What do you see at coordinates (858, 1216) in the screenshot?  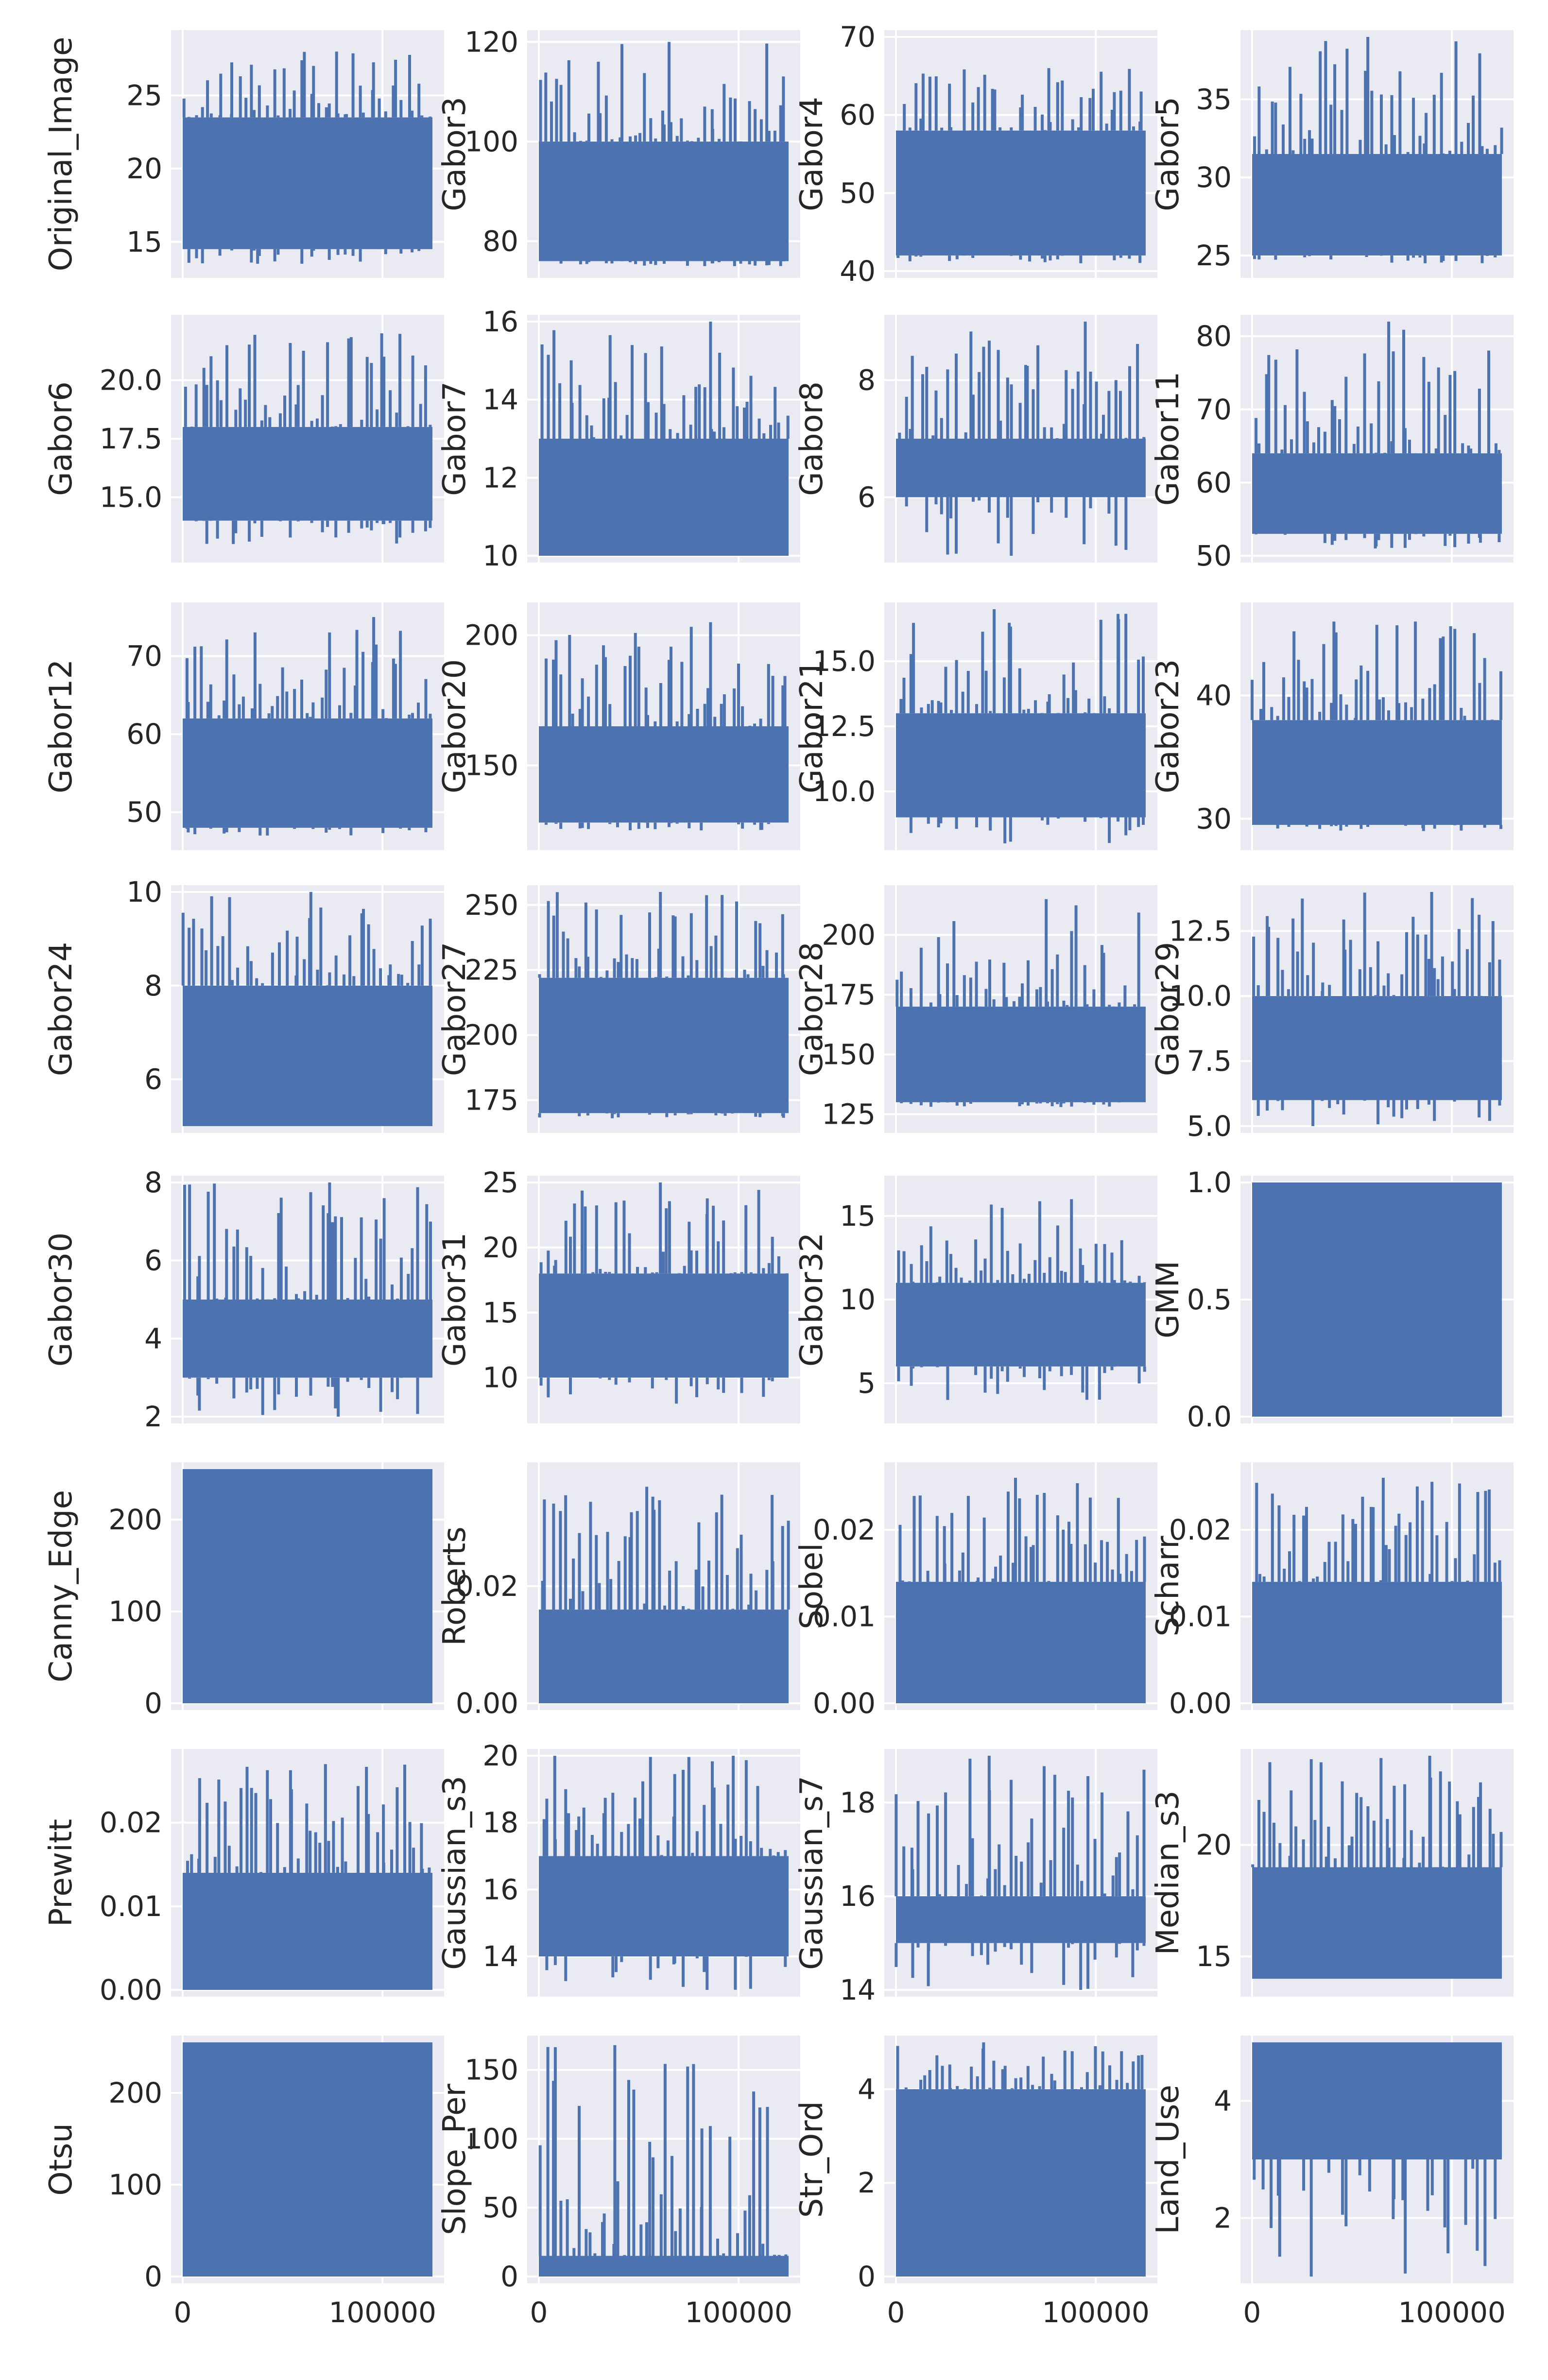 I see `y-tick-label: 15` at bounding box center [858, 1216].